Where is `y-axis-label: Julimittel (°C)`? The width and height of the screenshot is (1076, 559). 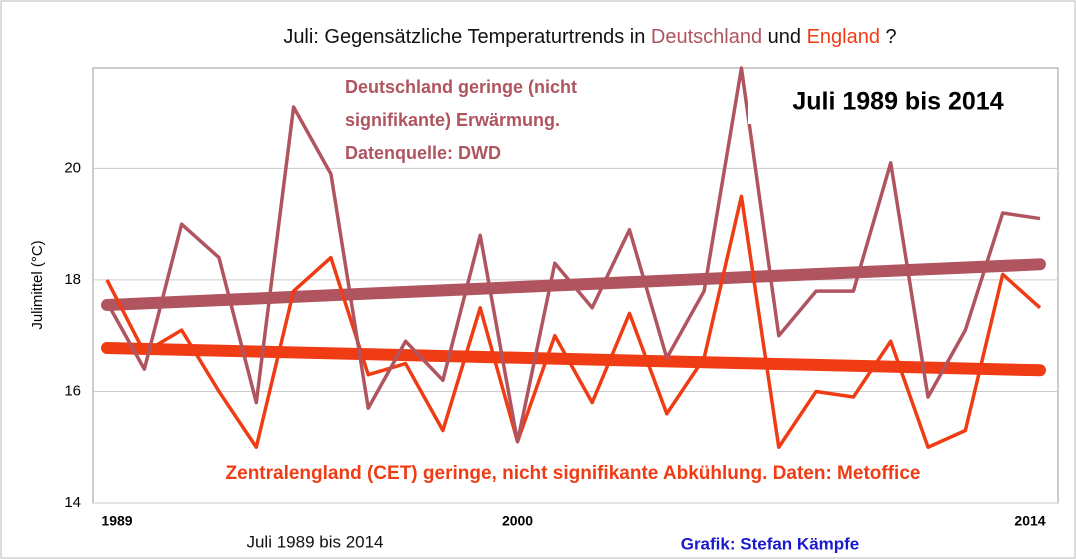 y-axis-label: Julimittel (°C) is located at coordinates (37, 284).